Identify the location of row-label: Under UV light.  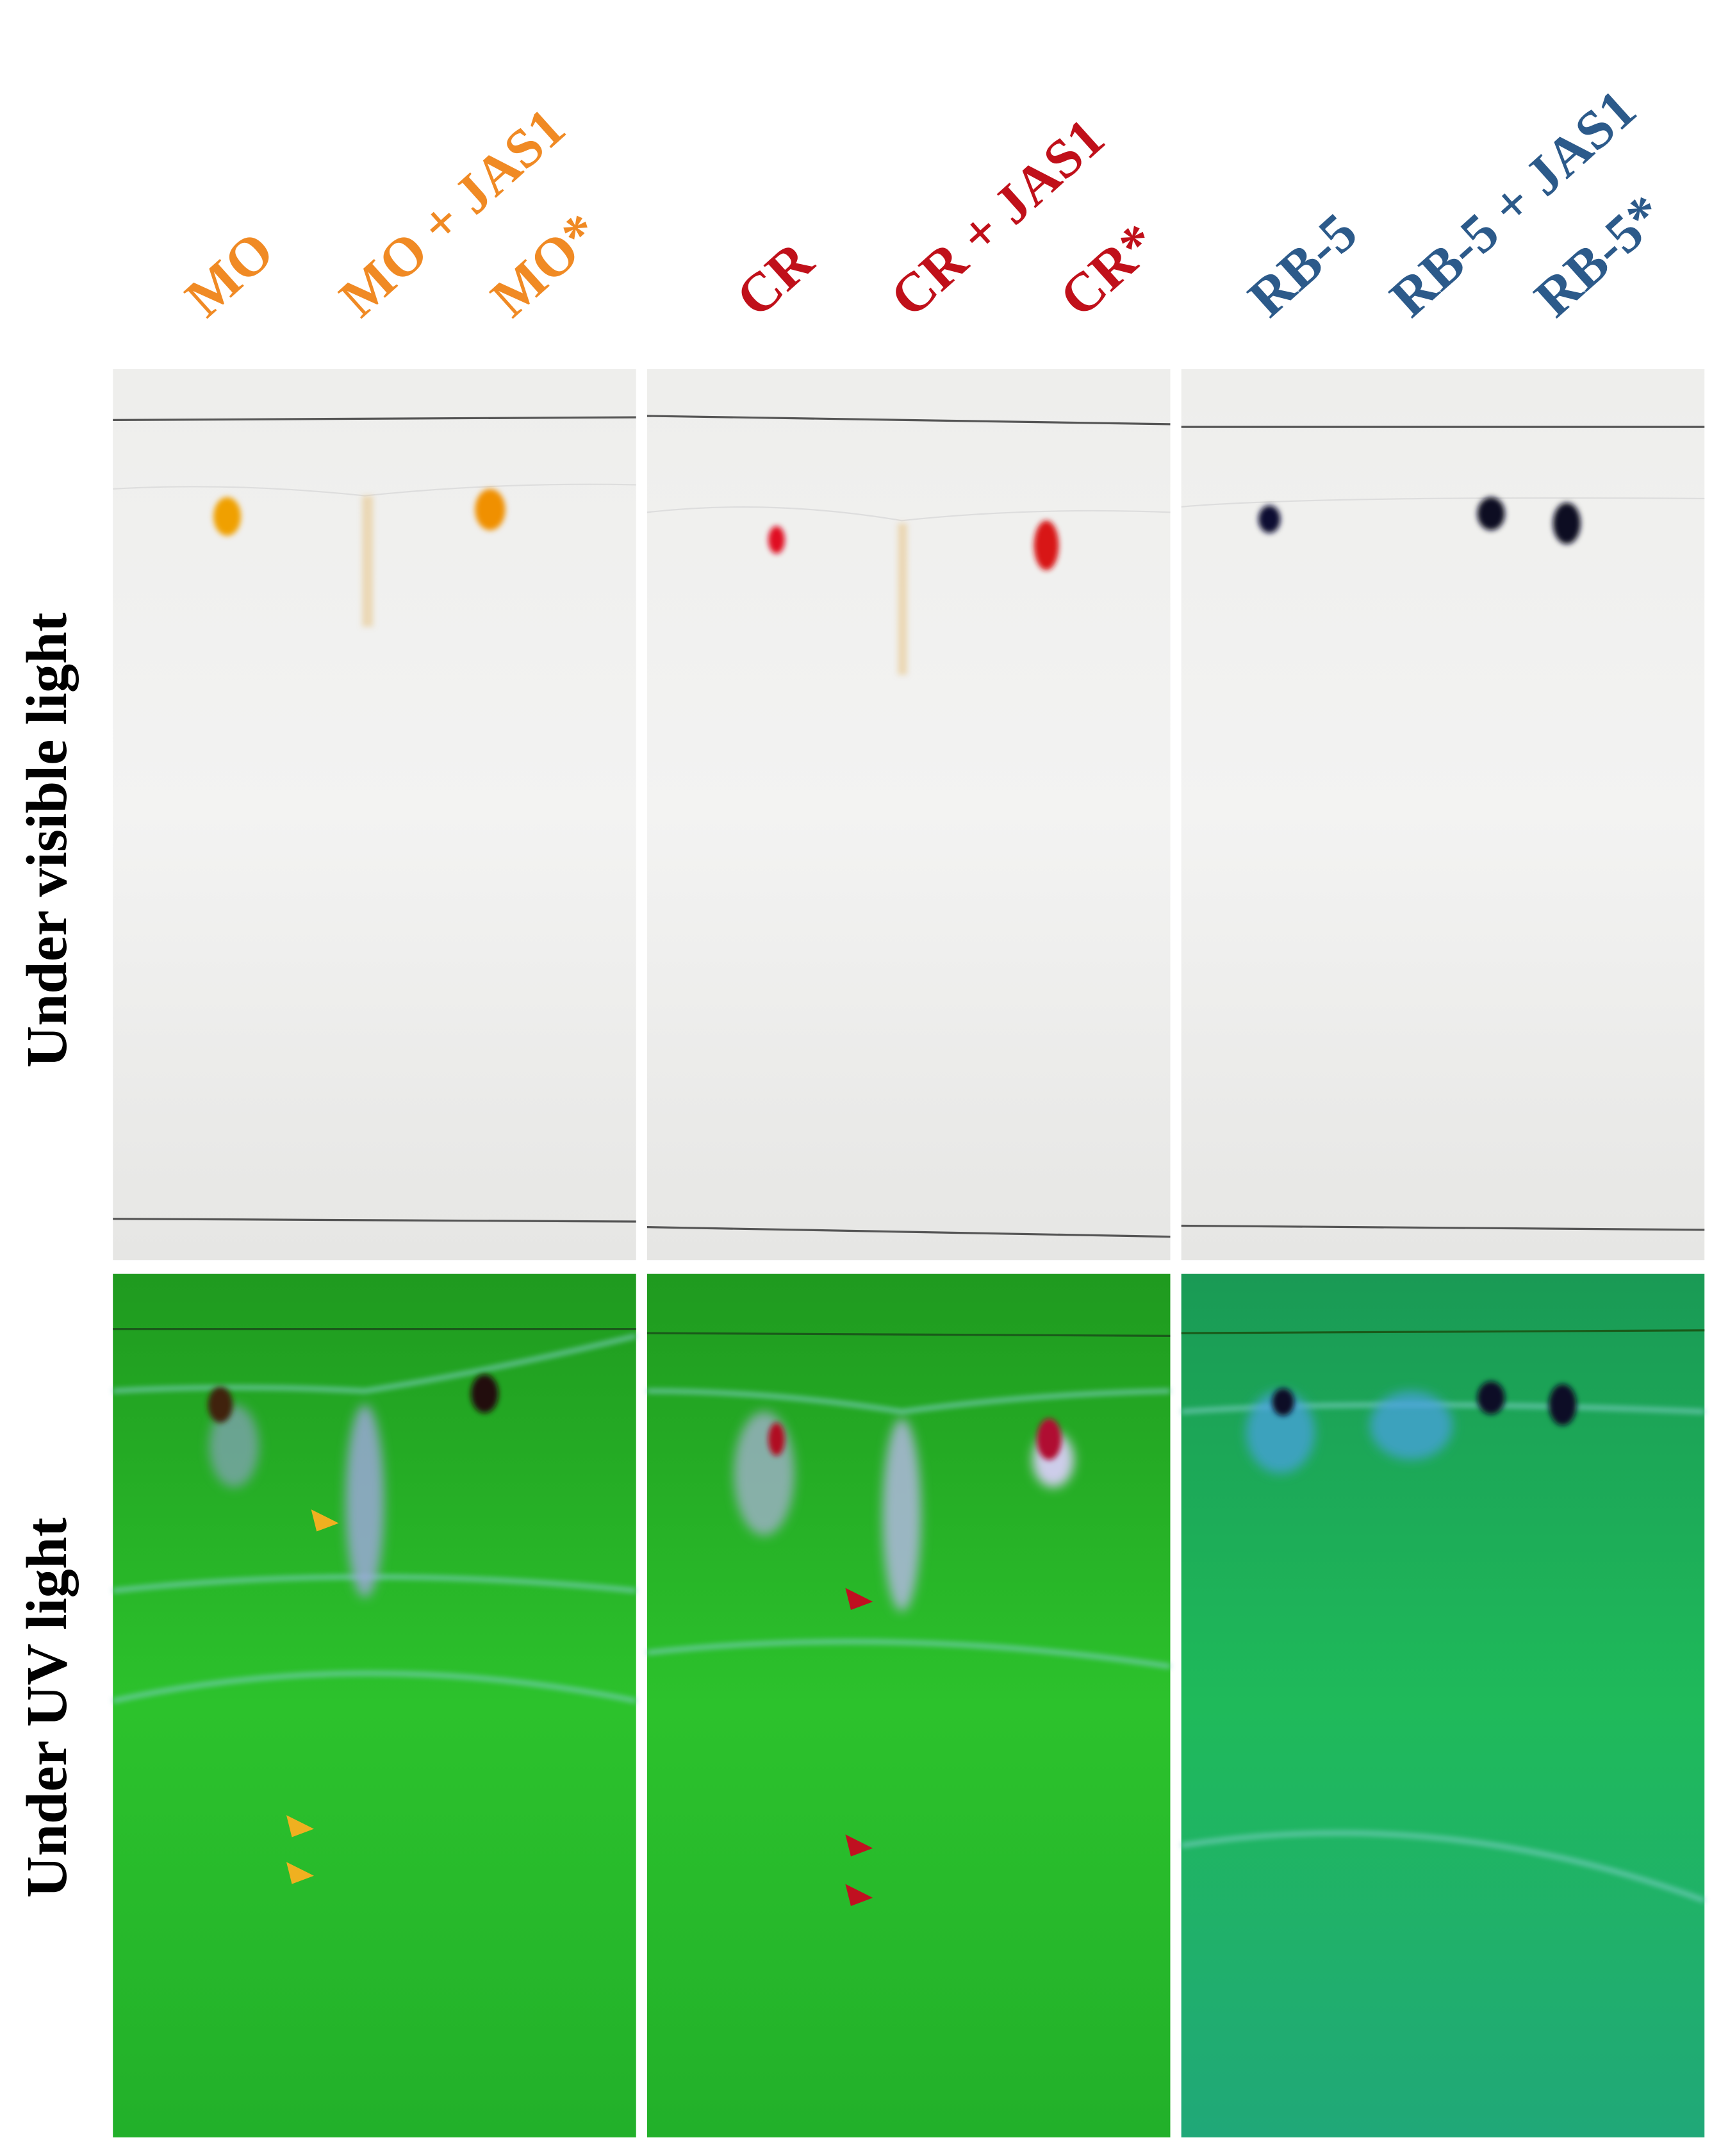
(47, 1708).